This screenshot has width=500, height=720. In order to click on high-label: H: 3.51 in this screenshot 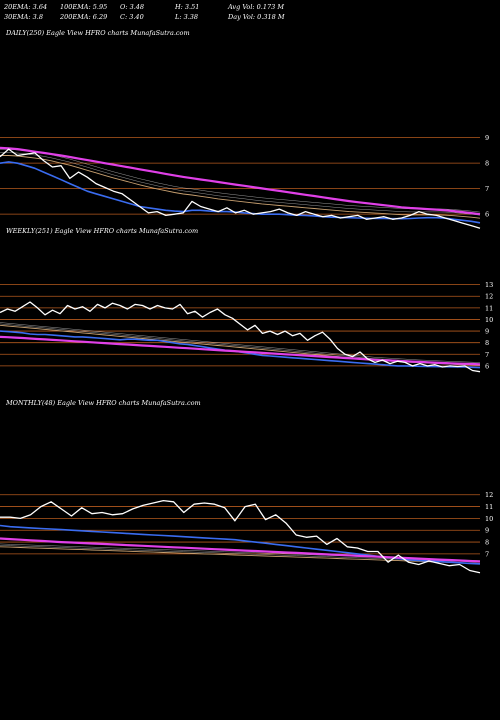, I will do `click(187, 7)`.